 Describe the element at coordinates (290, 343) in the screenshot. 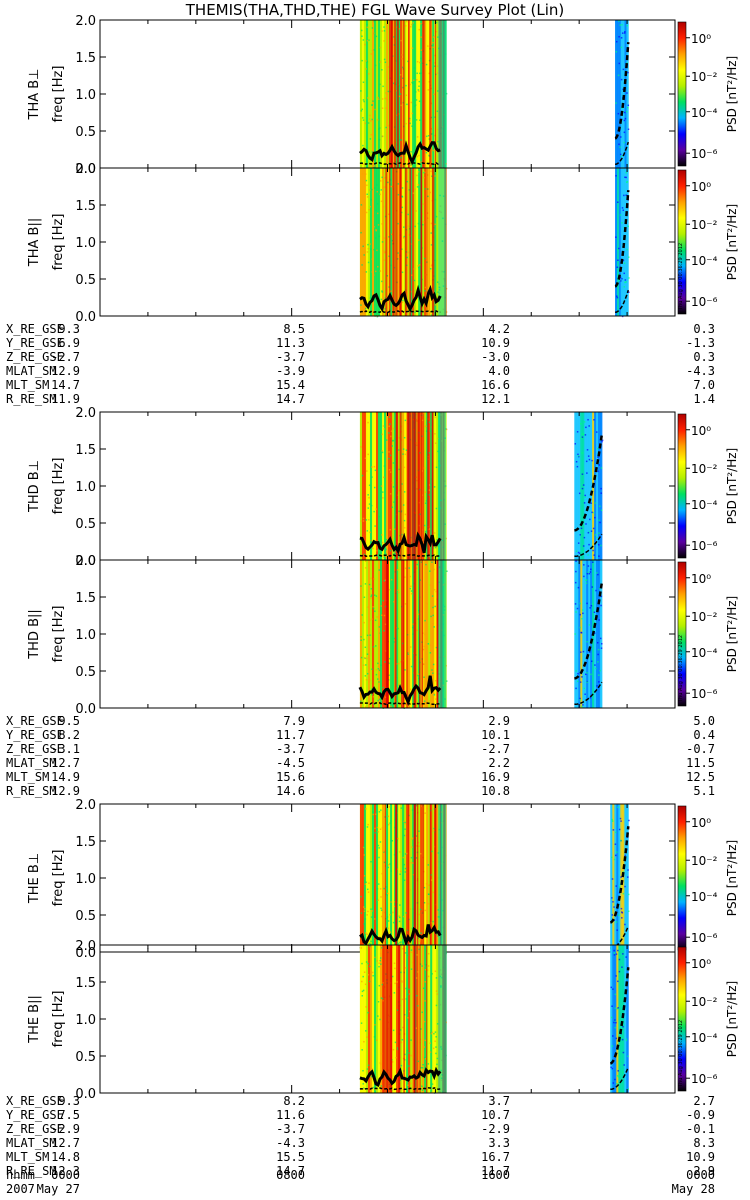

I see `ephemeris-value: 11.3` at that location.